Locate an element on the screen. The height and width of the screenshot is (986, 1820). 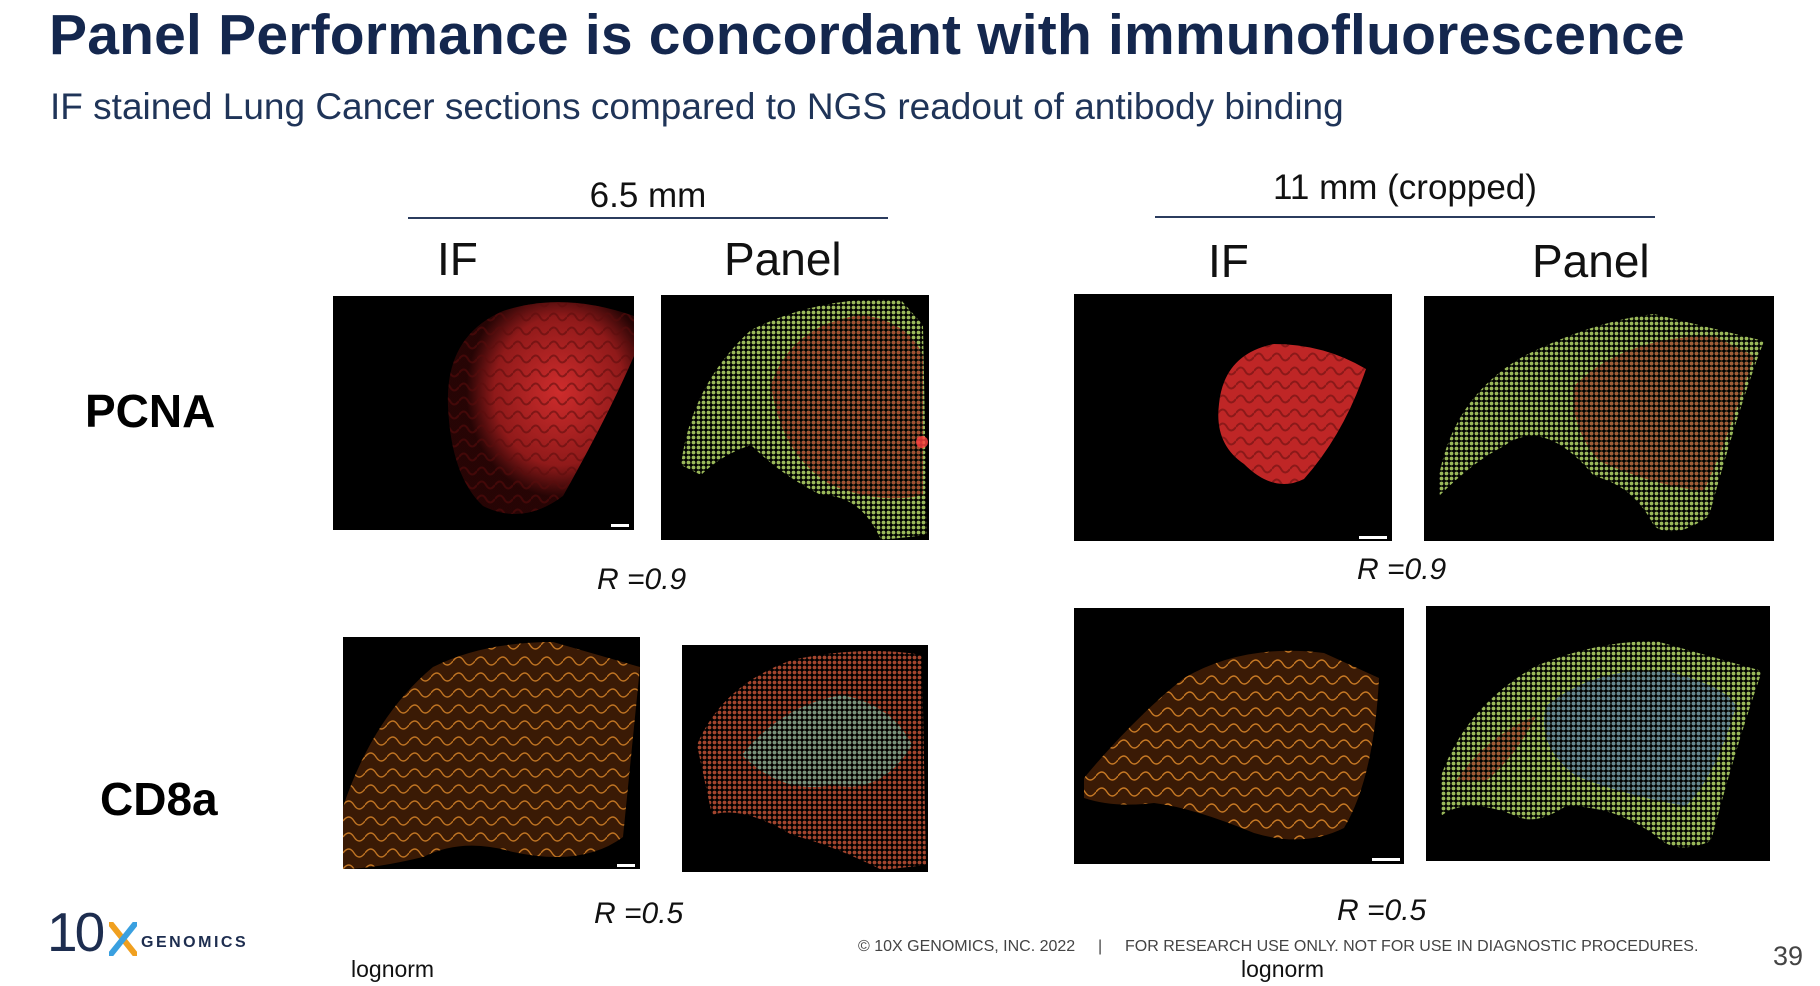
col-header-panel-right: Panel is located at coordinates (1591, 261).